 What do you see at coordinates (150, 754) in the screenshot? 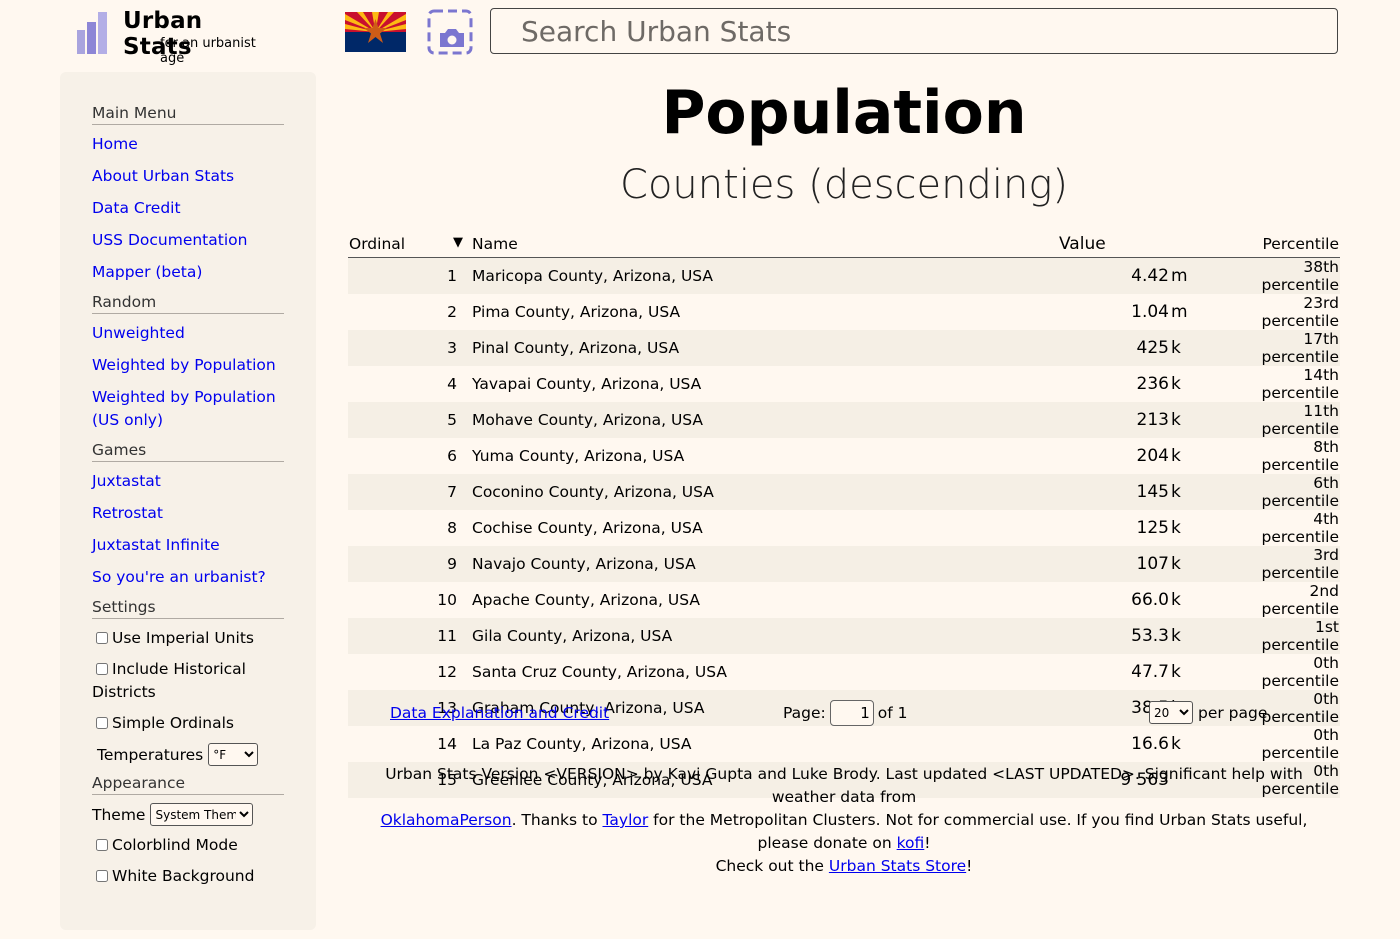
I see `temperatures-label: Temperatures` at bounding box center [150, 754].